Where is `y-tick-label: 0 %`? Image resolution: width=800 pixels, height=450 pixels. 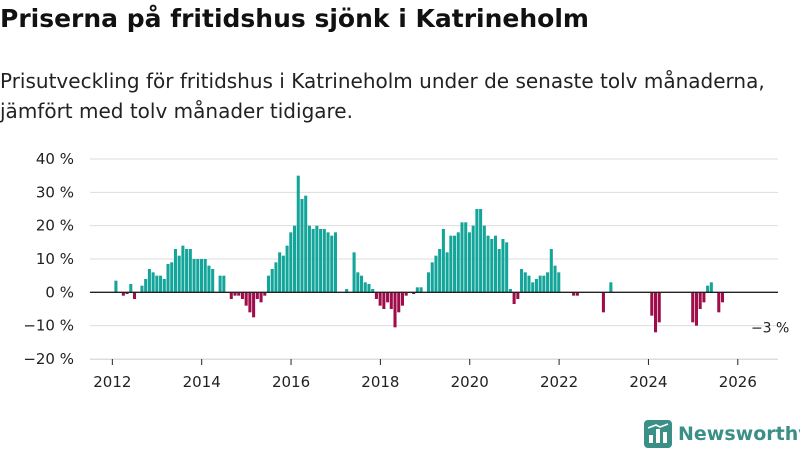
y-tick-label: 0 % is located at coordinates (59, 292).